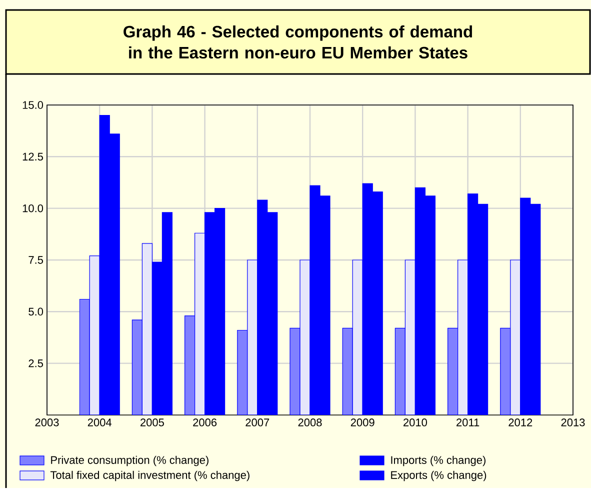 The height and width of the screenshot is (489, 591). I want to click on y-tick-label: 10.0, so click(33, 208).